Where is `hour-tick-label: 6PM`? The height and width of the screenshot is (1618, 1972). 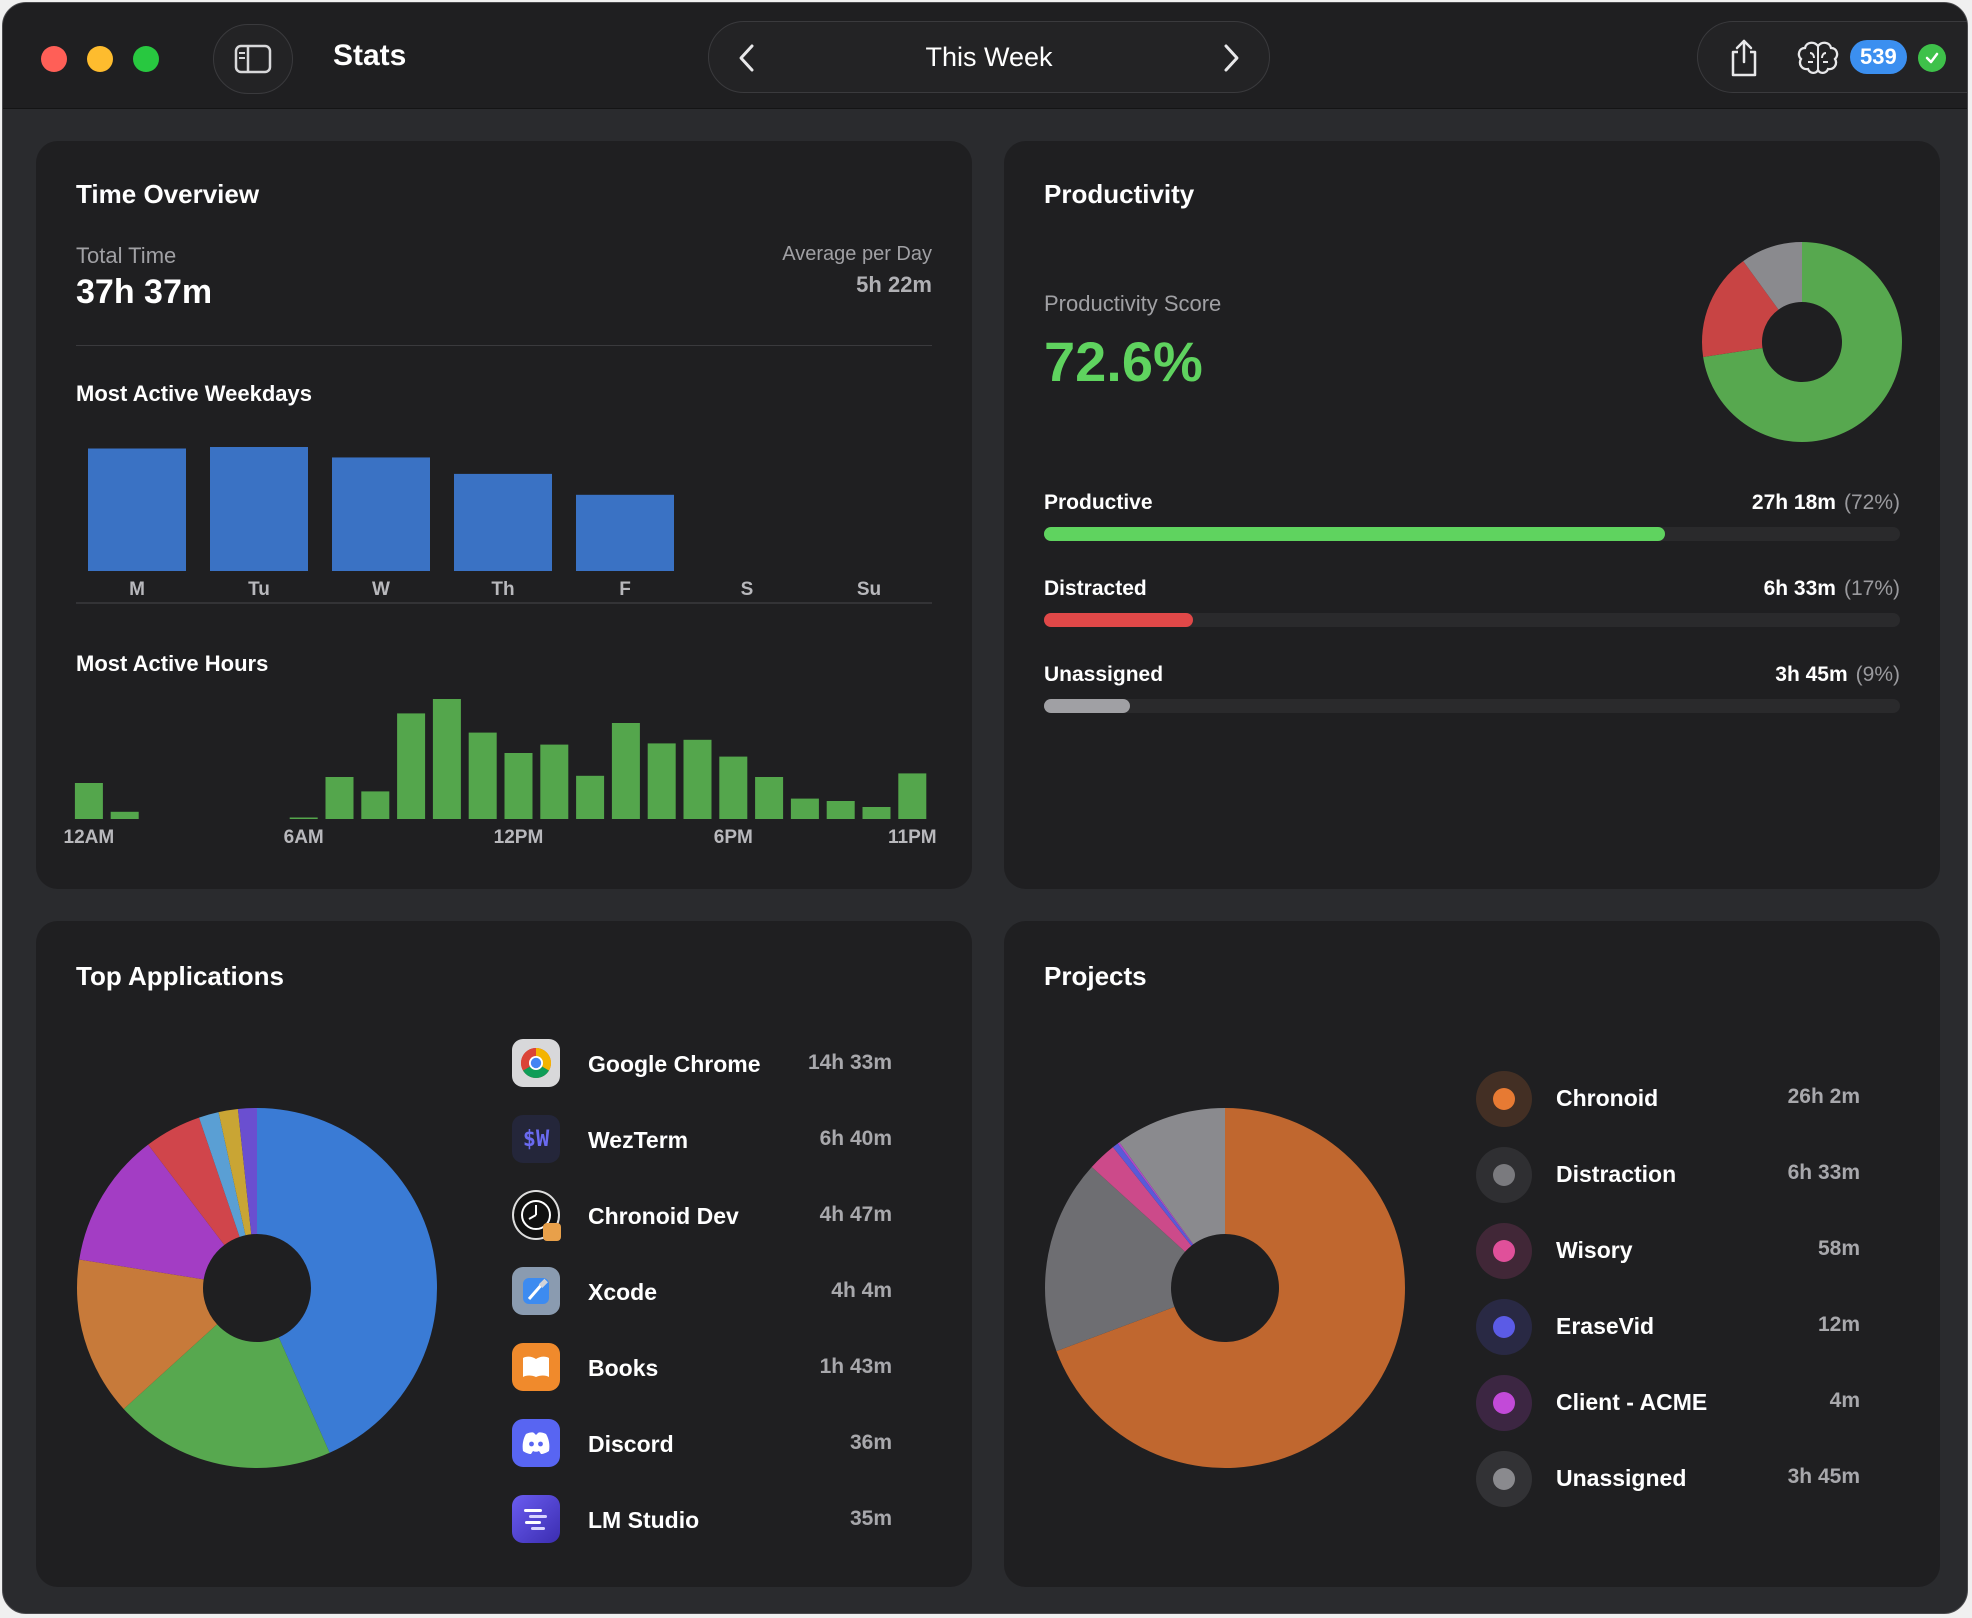
hour-tick-label: 6PM is located at coordinates (733, 837).